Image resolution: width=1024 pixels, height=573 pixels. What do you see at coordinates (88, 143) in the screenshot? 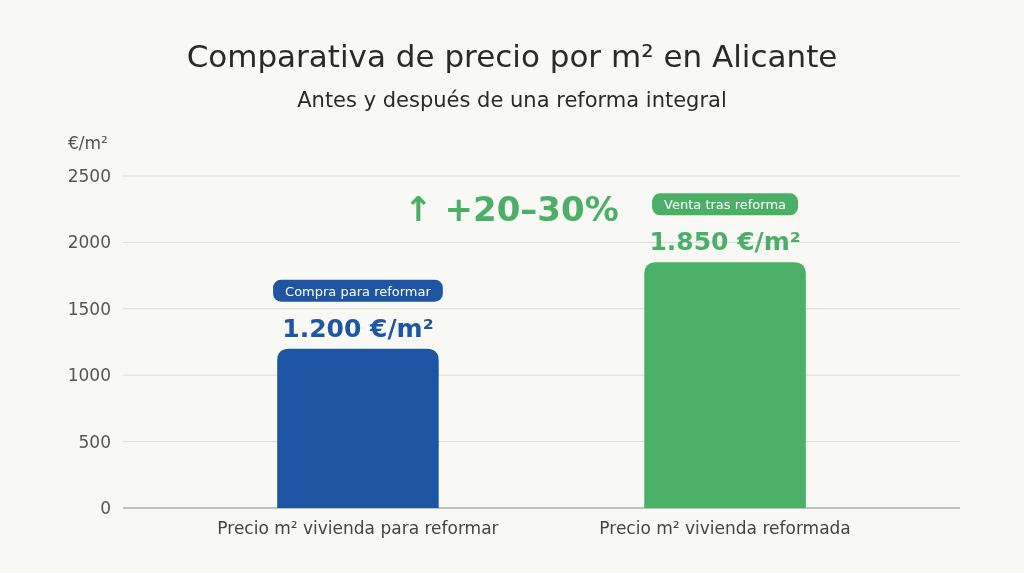
I see `y-axis-title: €/m²` at bounding box center [88, 143].